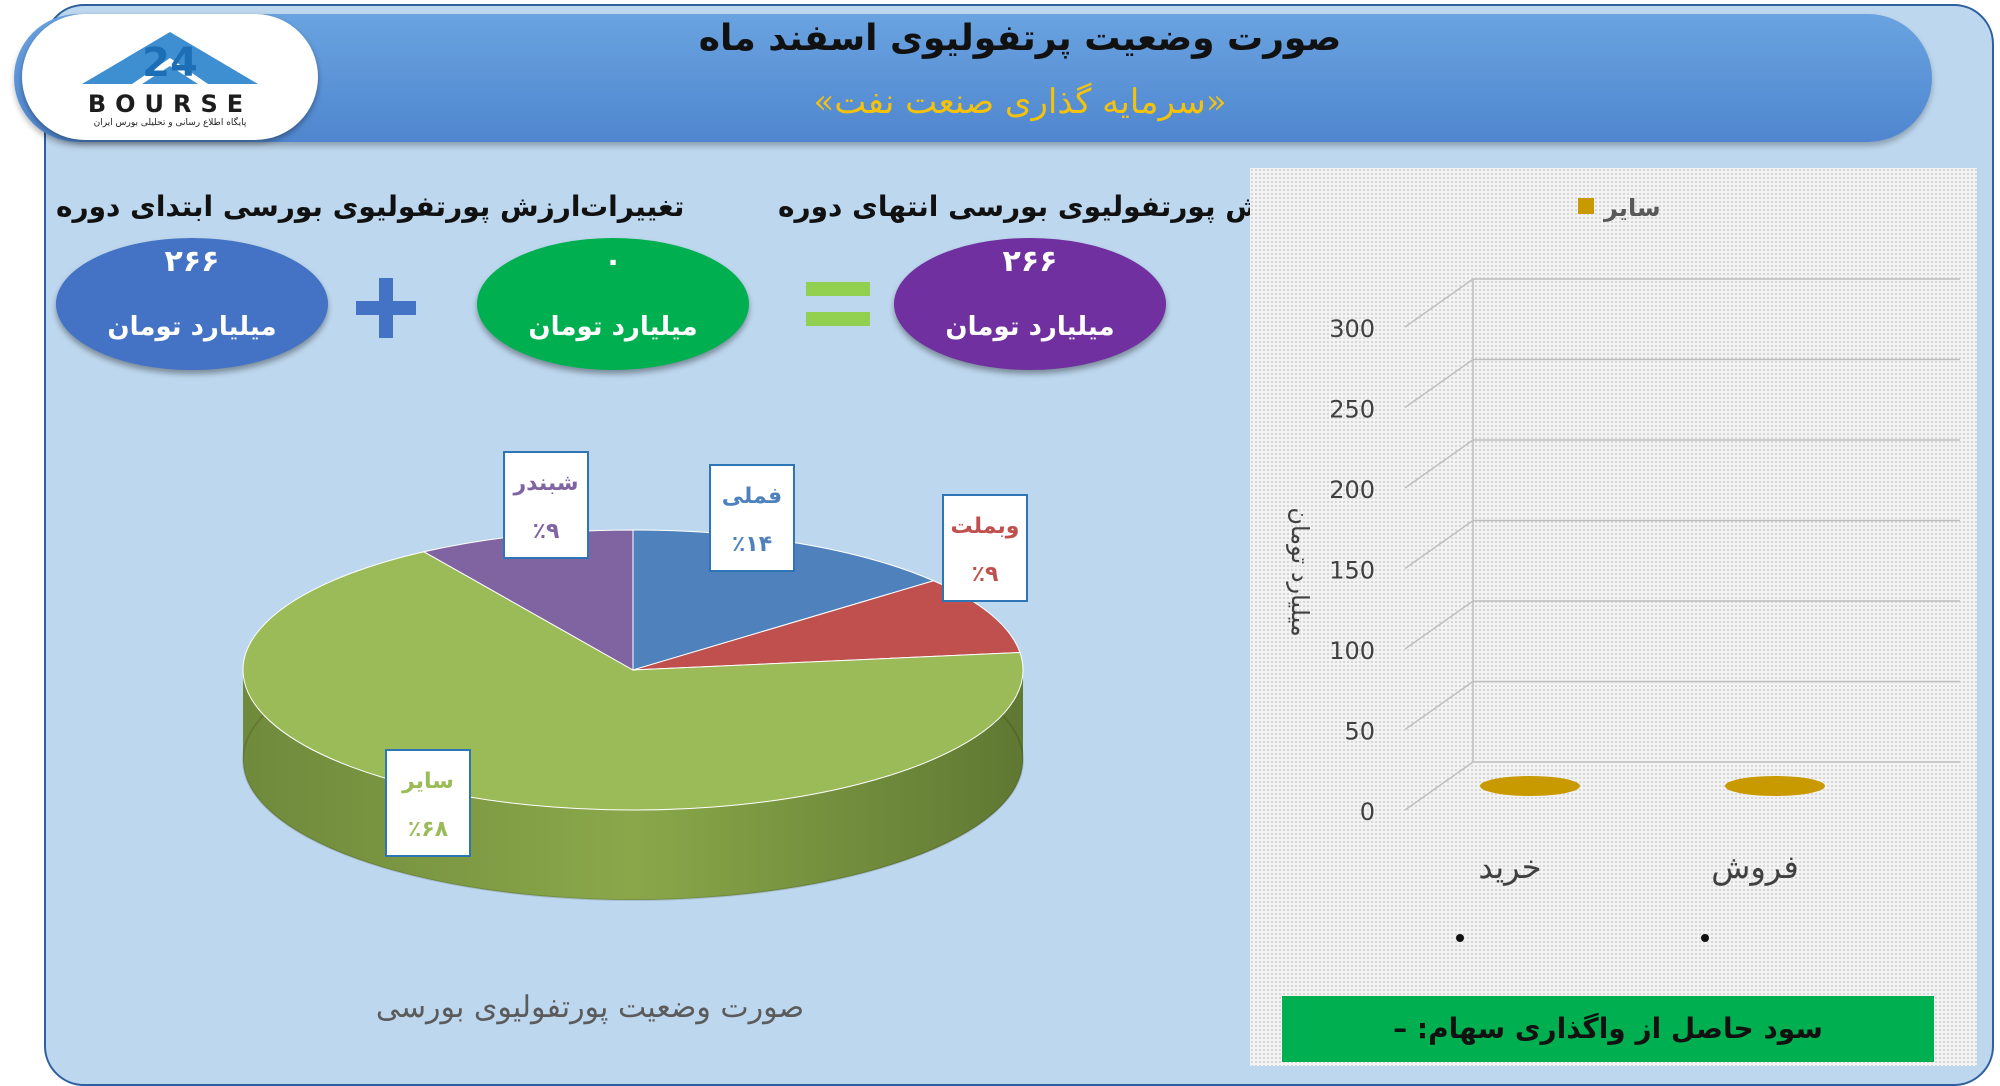 This screenshot has width=2000, height=1086. Describe the element at coordinates (973, 78) in the screenshot. I see `header-banner` at that location.